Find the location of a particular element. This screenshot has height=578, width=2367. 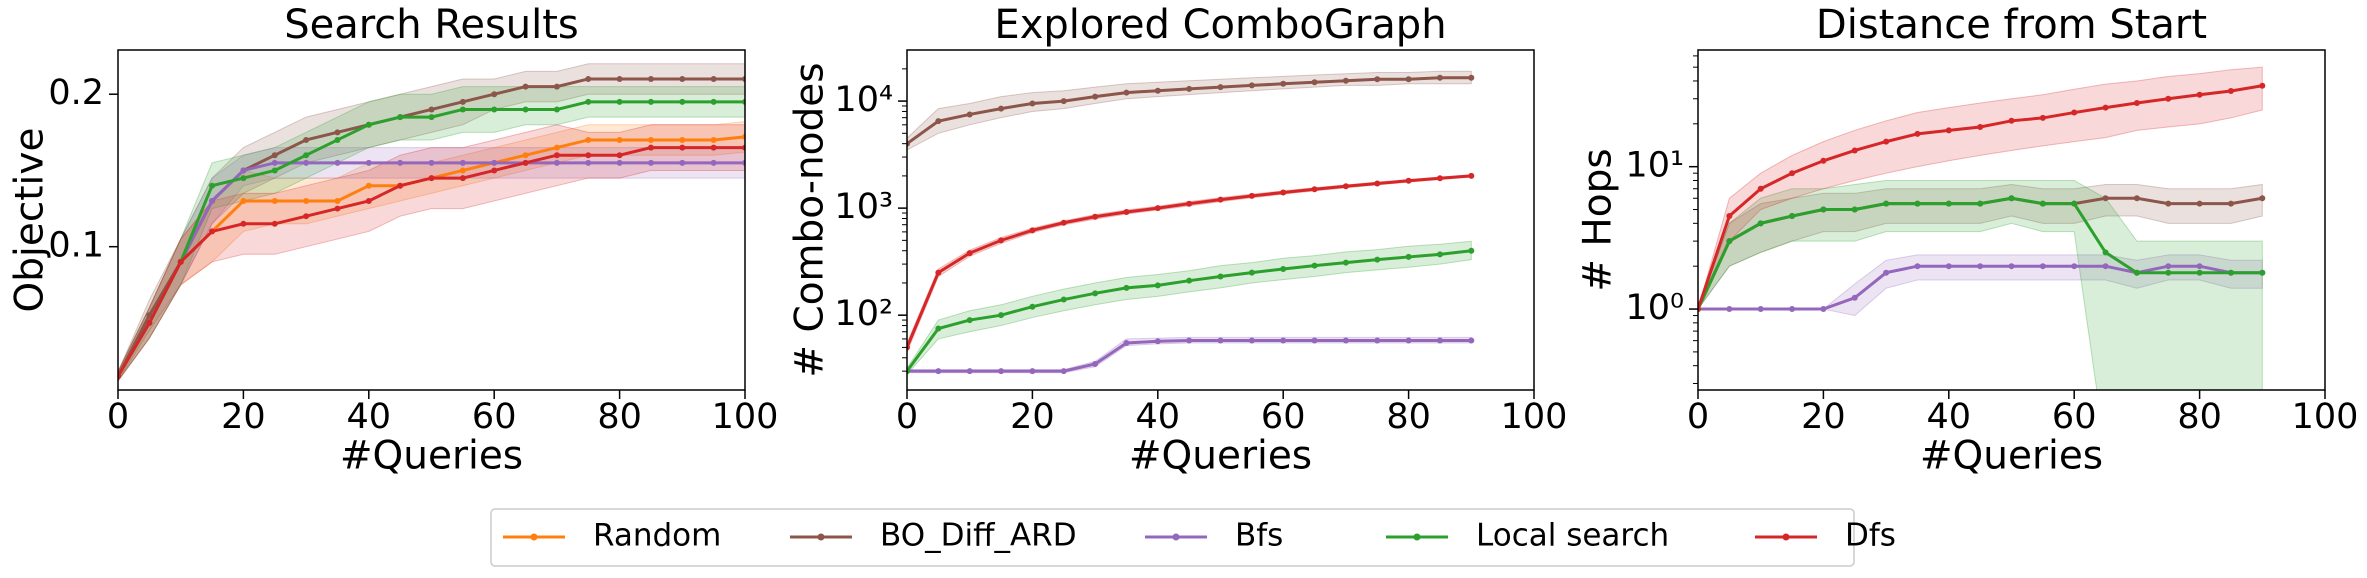

x-tick-label: 0 is located at coordinates (907, 417).